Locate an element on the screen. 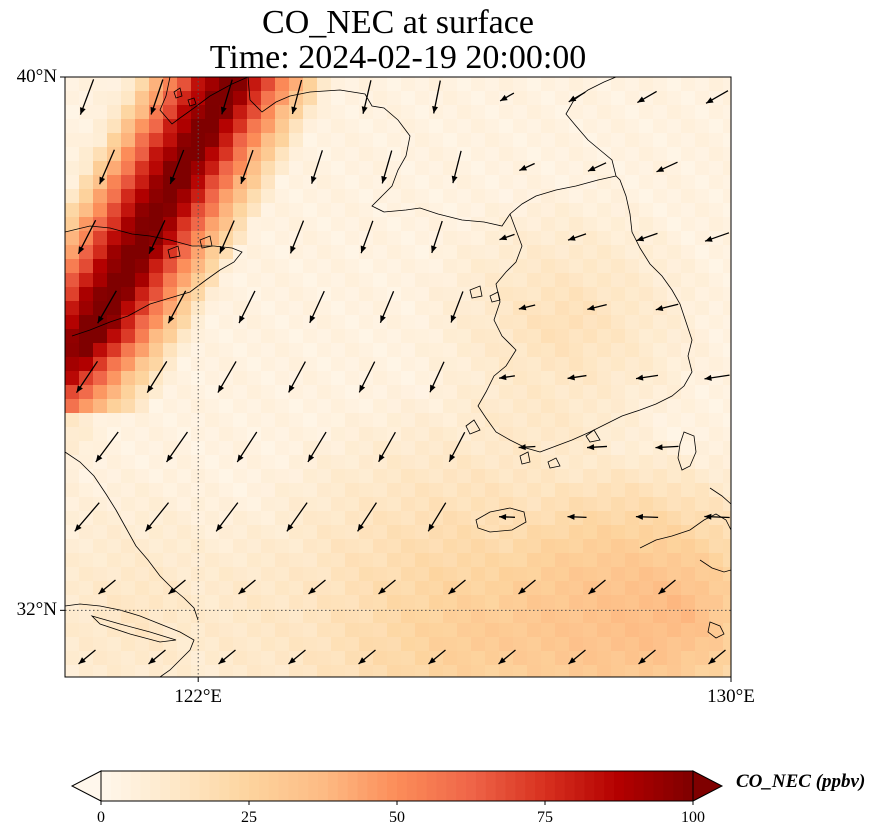 The image size is (886, 839). coastline-liaoning is located at coordinates (432, 152).